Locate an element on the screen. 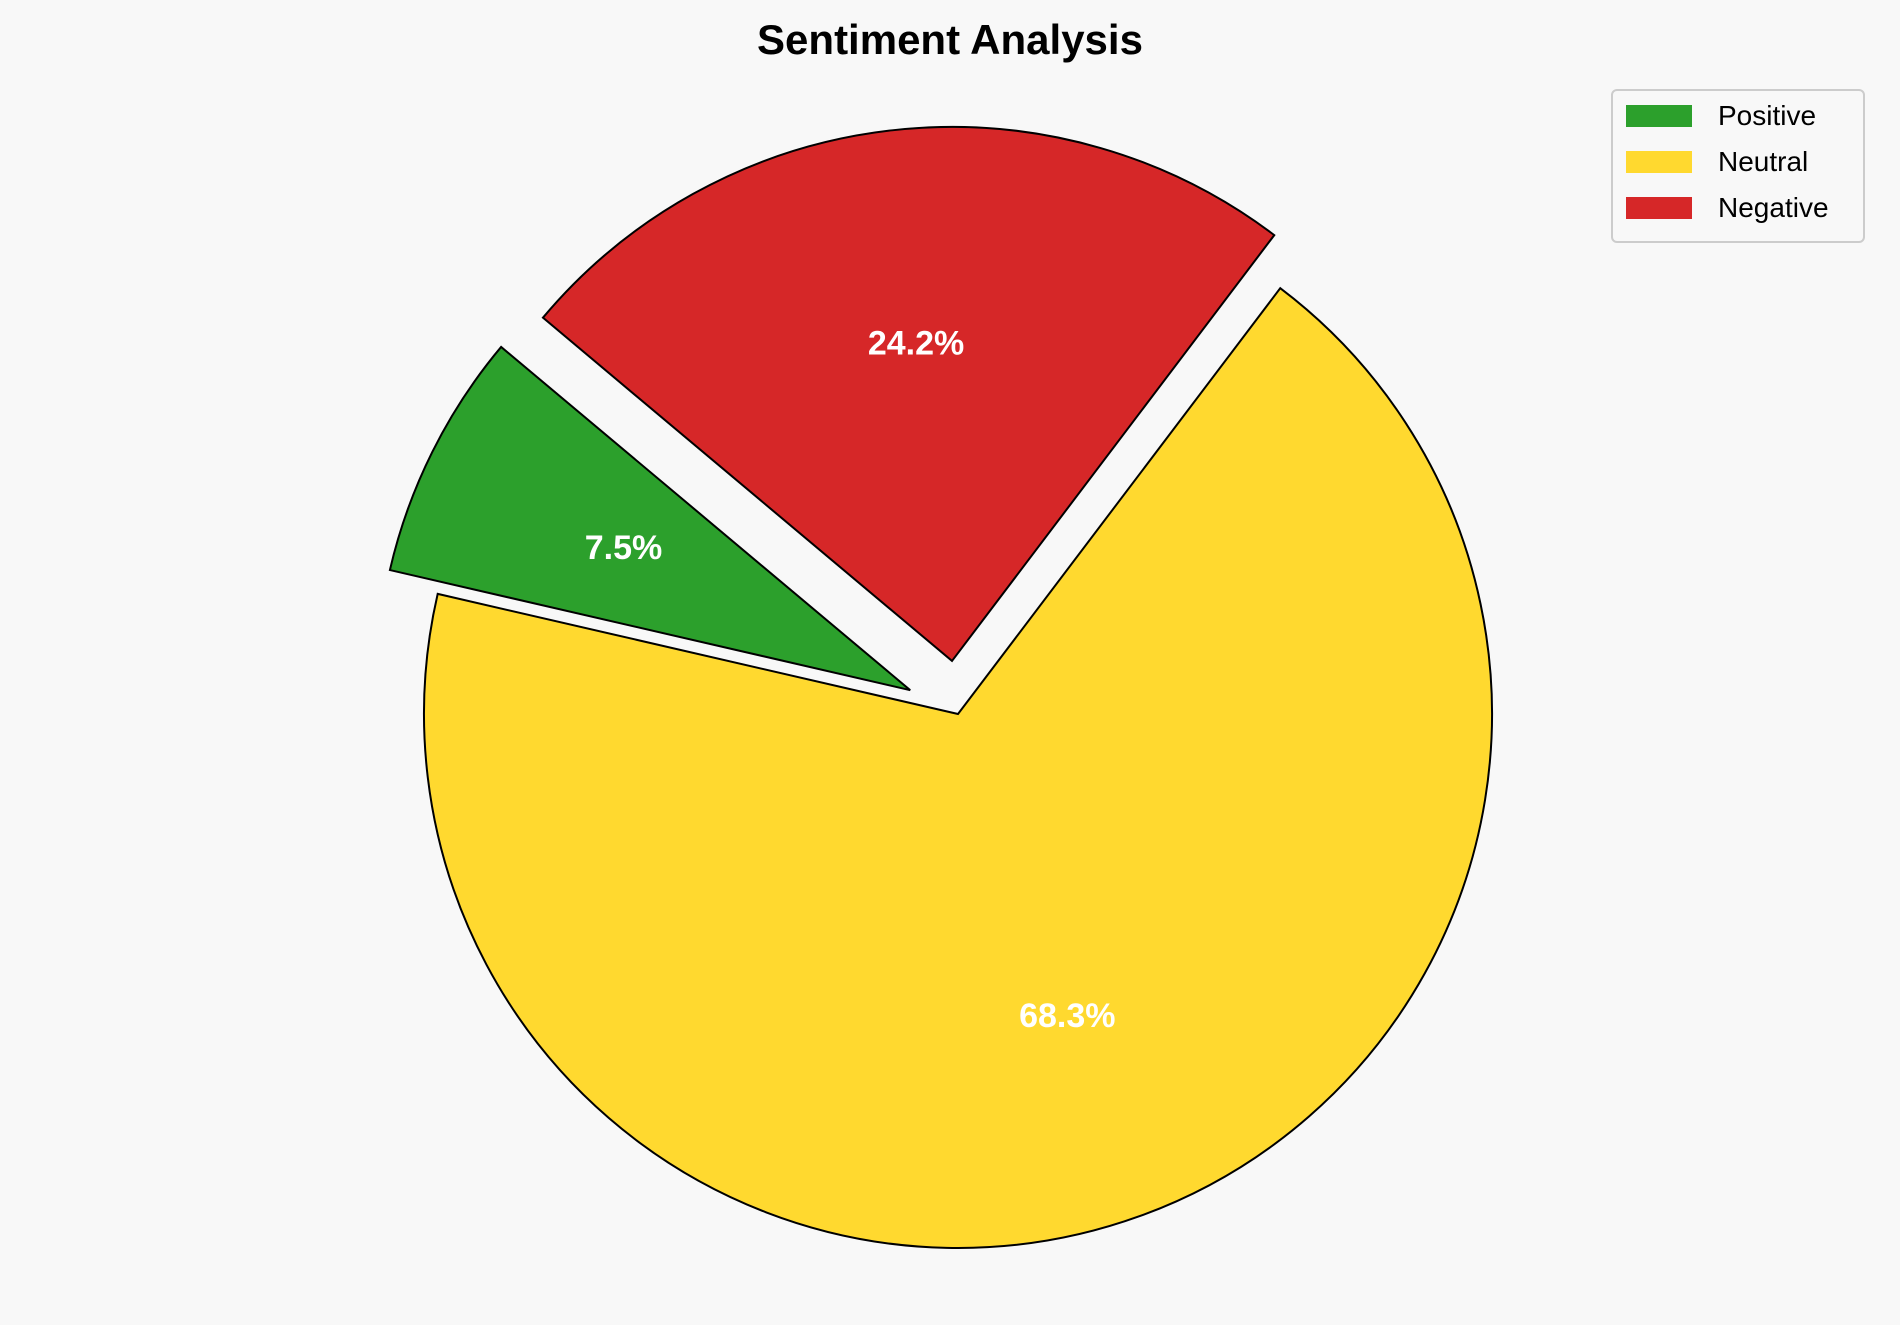 The image size is (1900, 1325). slice-label-positive: 7.5% is located at coordinates (624, 548).